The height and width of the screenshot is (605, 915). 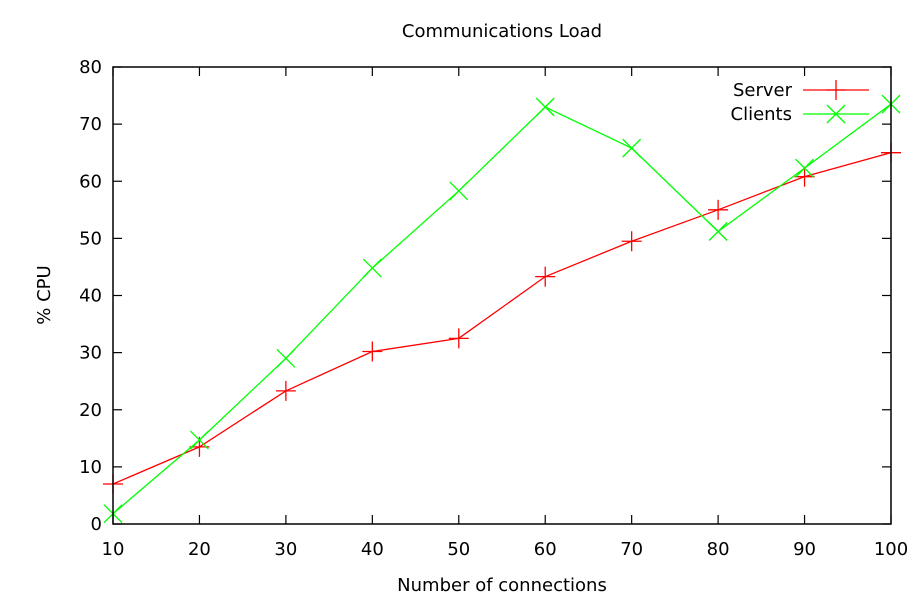 I want to click on y-tick-label: 60, so click(x=90, y=181).